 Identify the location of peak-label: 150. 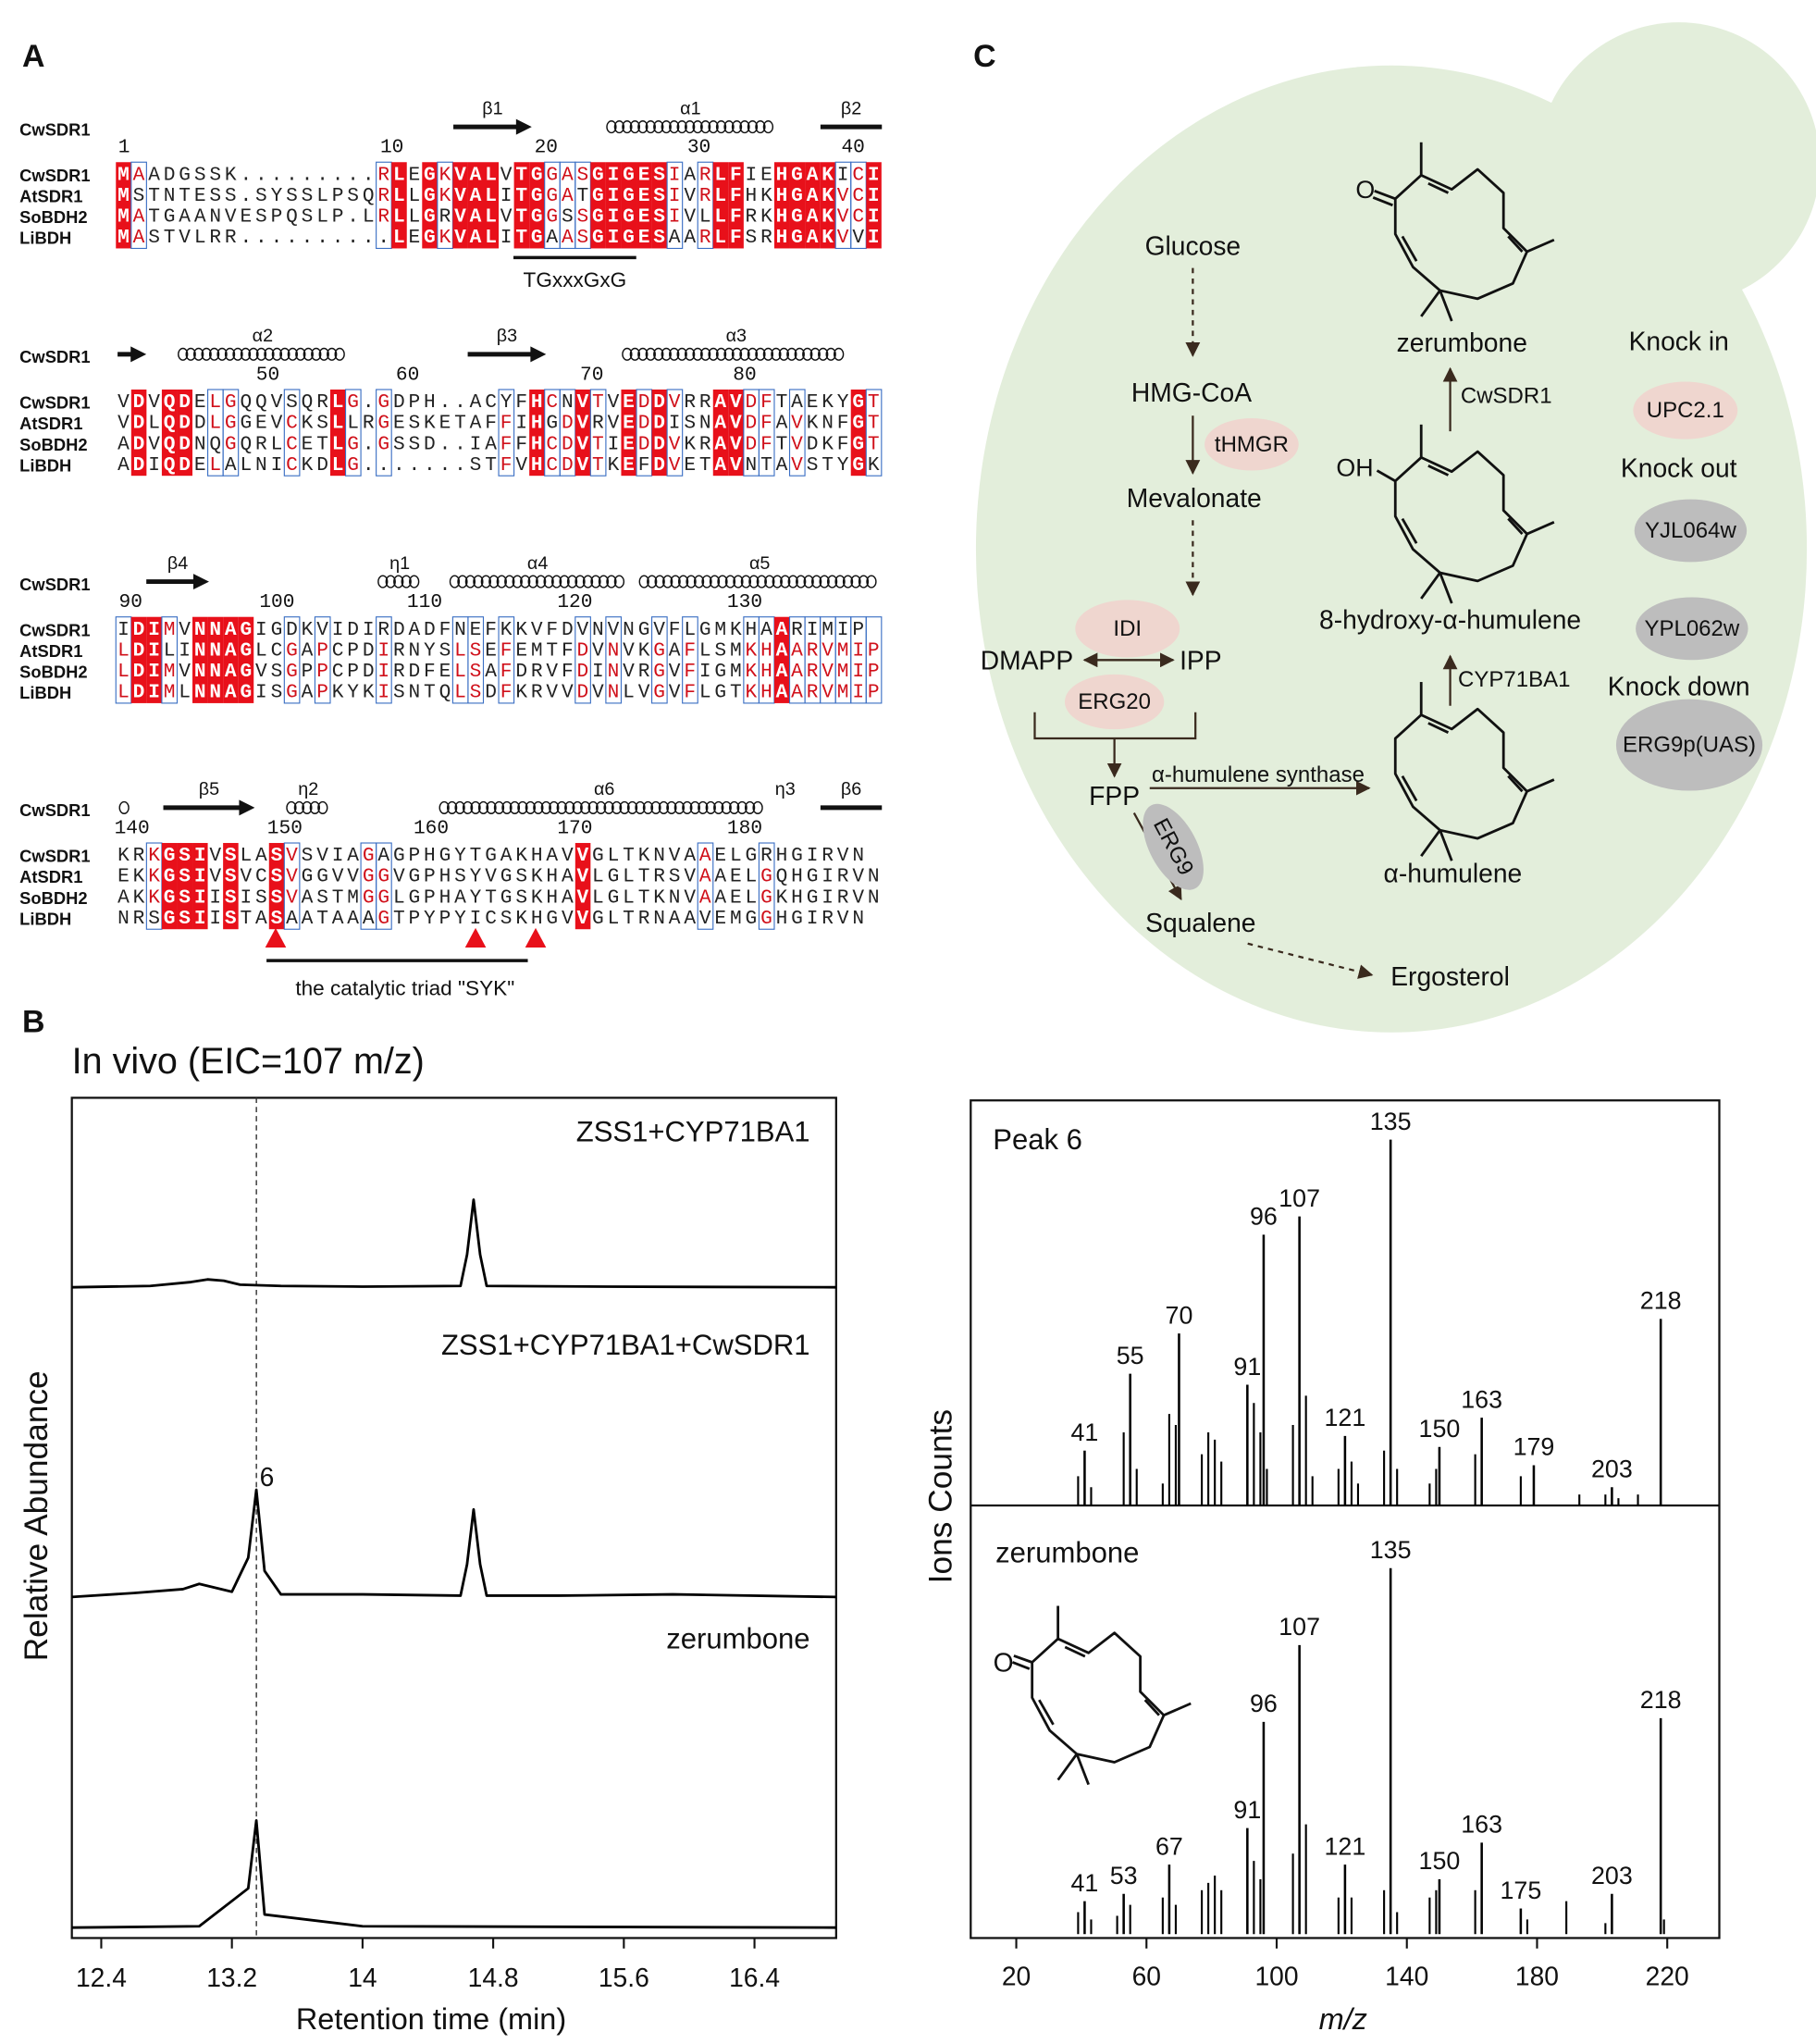
(1440, 1861).